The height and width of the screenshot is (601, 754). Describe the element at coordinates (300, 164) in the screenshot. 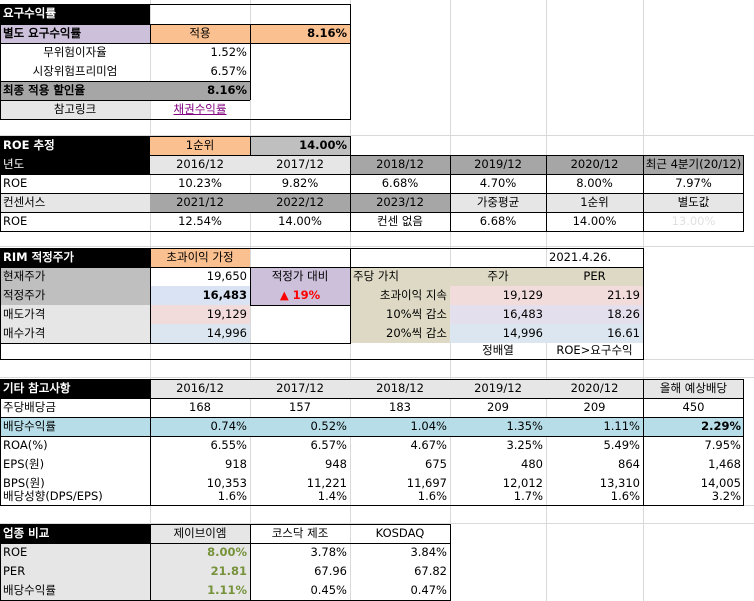

I see `roe-year: 2017/12` at that location.